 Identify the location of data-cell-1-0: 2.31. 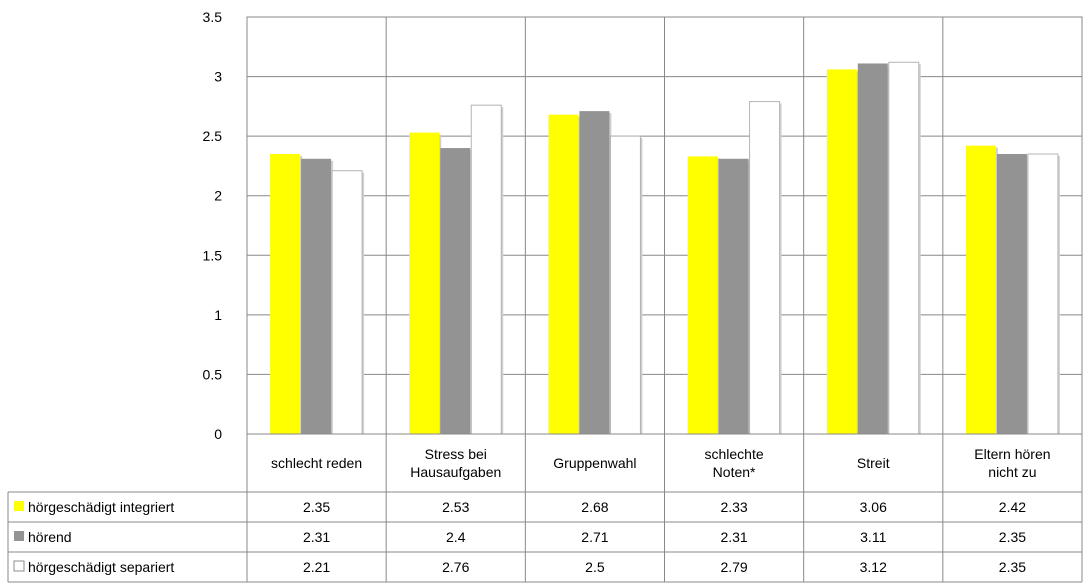
(316, 537).